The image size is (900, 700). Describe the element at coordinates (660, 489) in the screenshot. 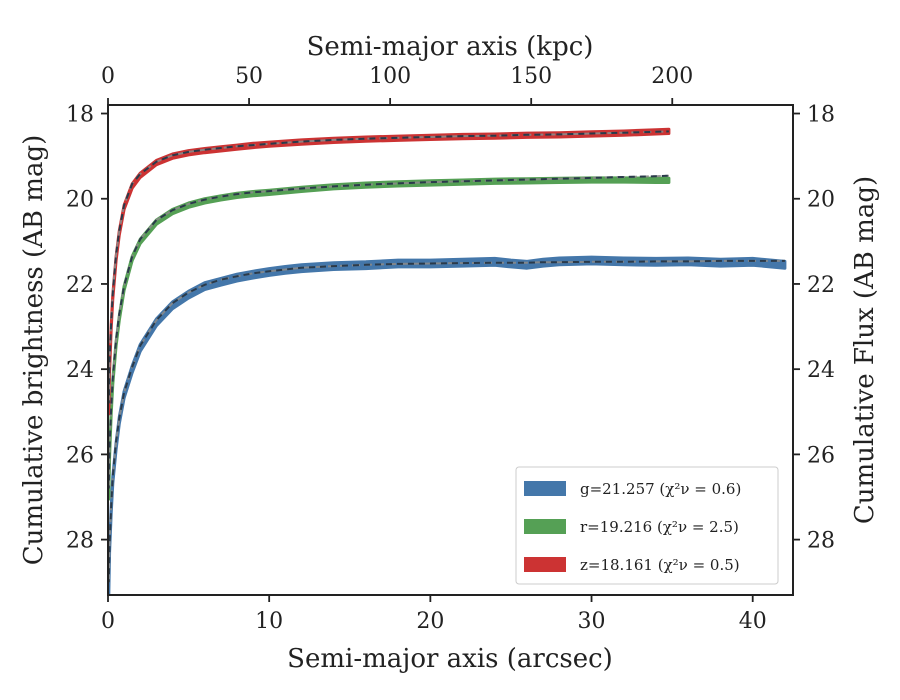

I see `legend-label-0: g=21.257 (χ²ν = 0.6)` at that location.